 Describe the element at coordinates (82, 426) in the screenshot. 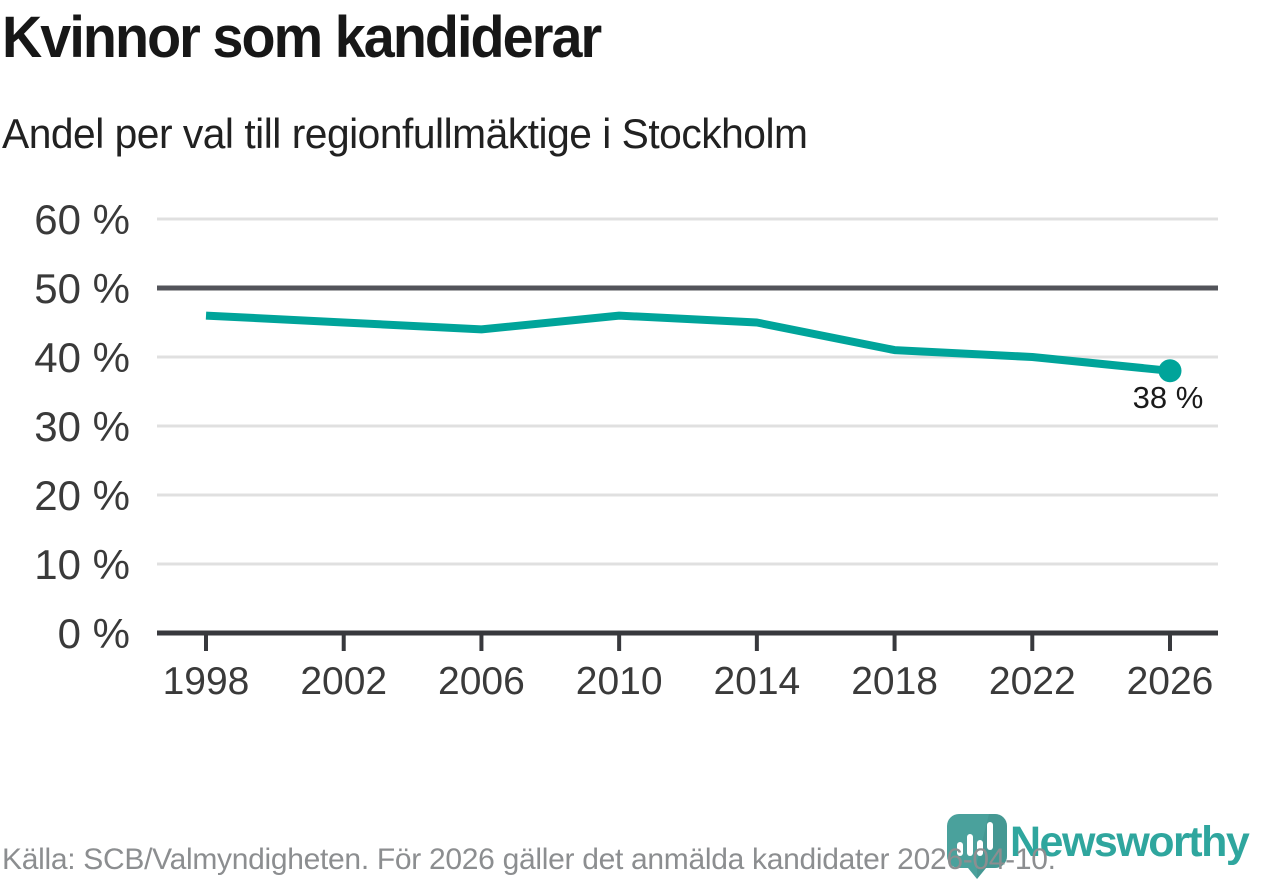

I see `y-tick-label: 30 %` at that location.